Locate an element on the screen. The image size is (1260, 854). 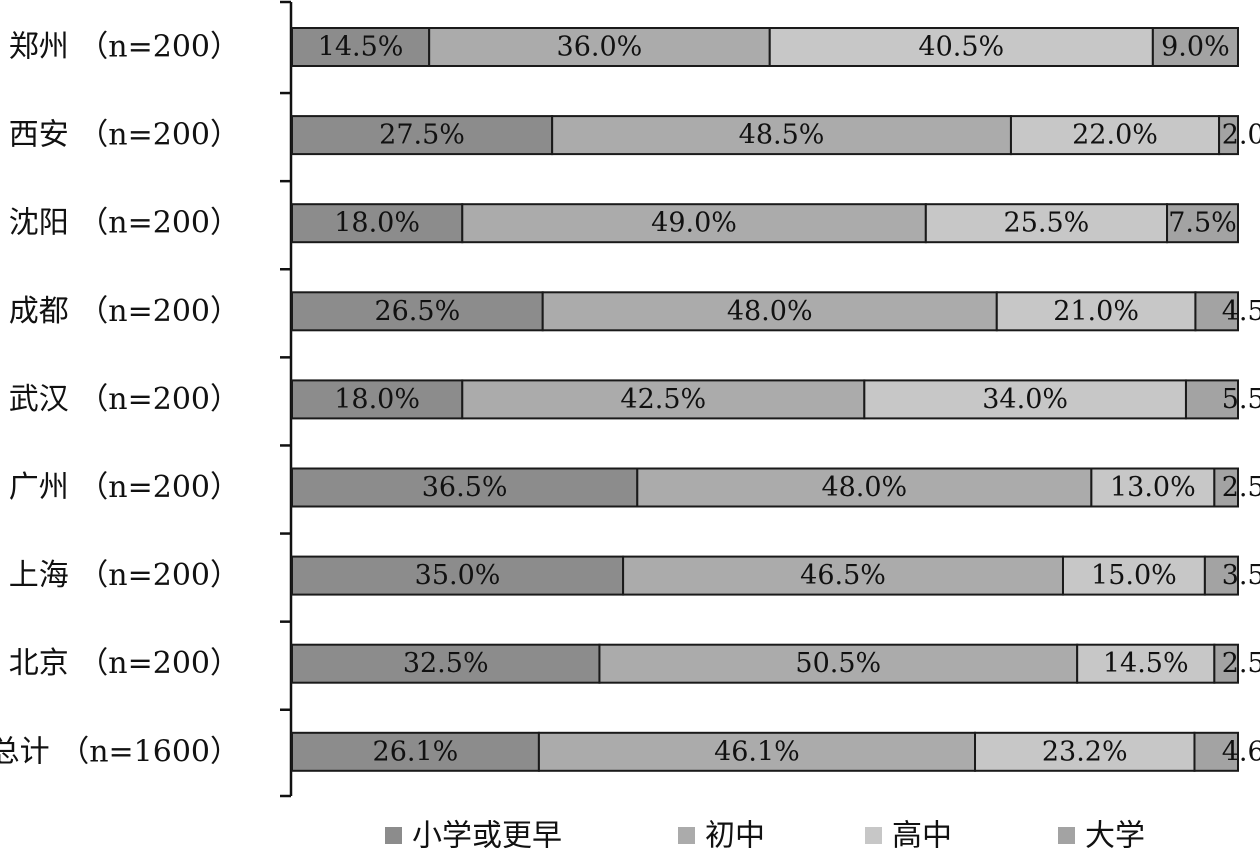
data-label: 23.2% is located at coordinates (1085, 751).